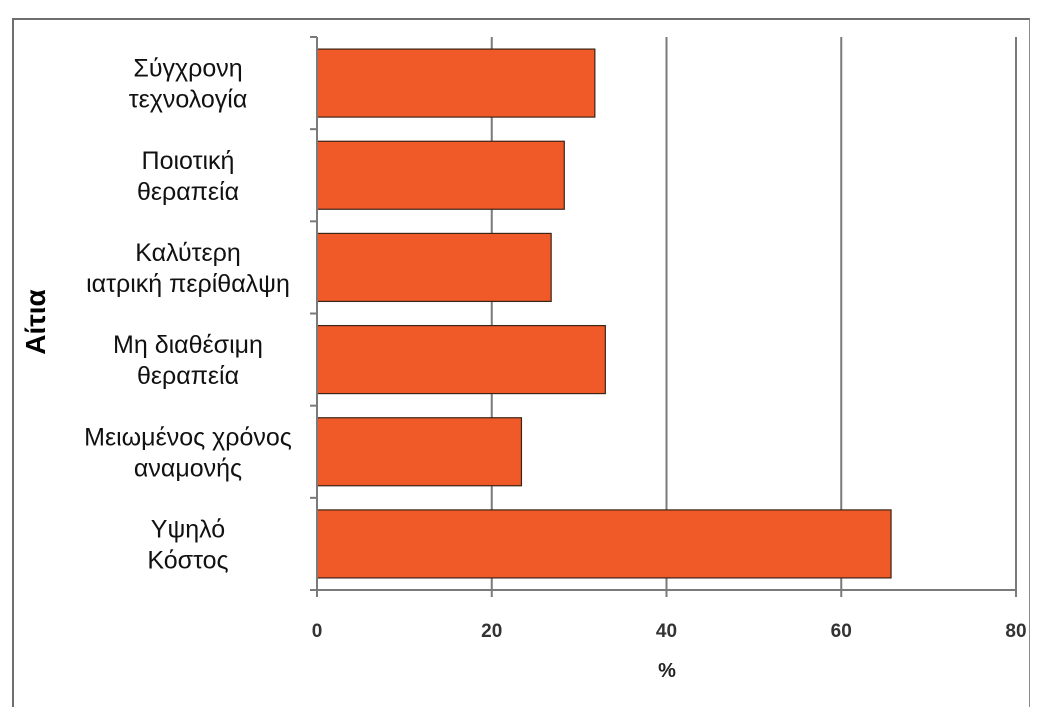  Describe the element at coordinates (188, 100) in the screenshot. I see `category-label-0-line-1: τεχνολογία` at that location.